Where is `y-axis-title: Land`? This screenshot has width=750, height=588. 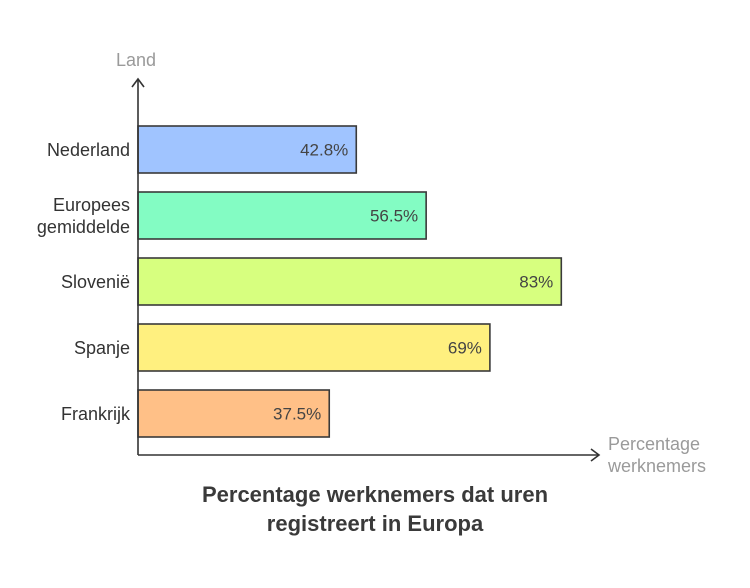
y-axis-title: Land is located at coordinates (136, 60).